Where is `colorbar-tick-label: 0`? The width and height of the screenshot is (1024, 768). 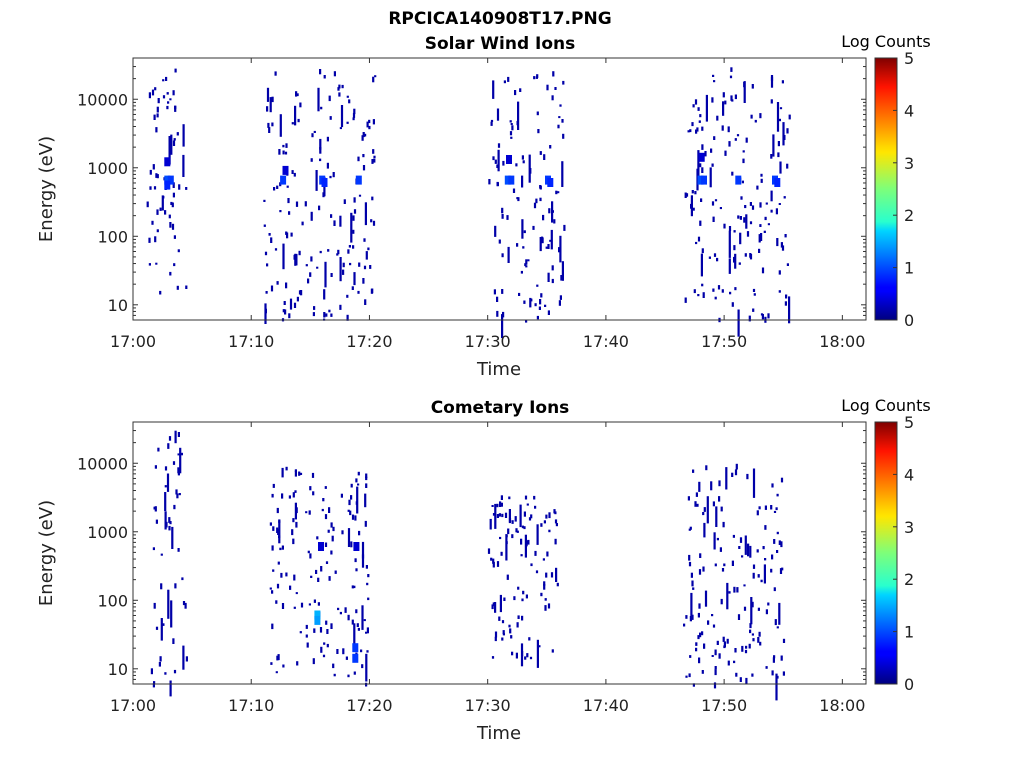
colorbar-tick-label: 0 is located at coordinates (909, 684).